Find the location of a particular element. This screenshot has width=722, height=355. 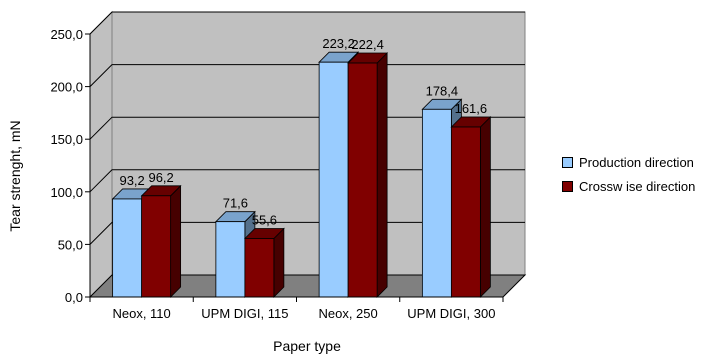

data-label: 93,2 is located at coordinates (131, 180).